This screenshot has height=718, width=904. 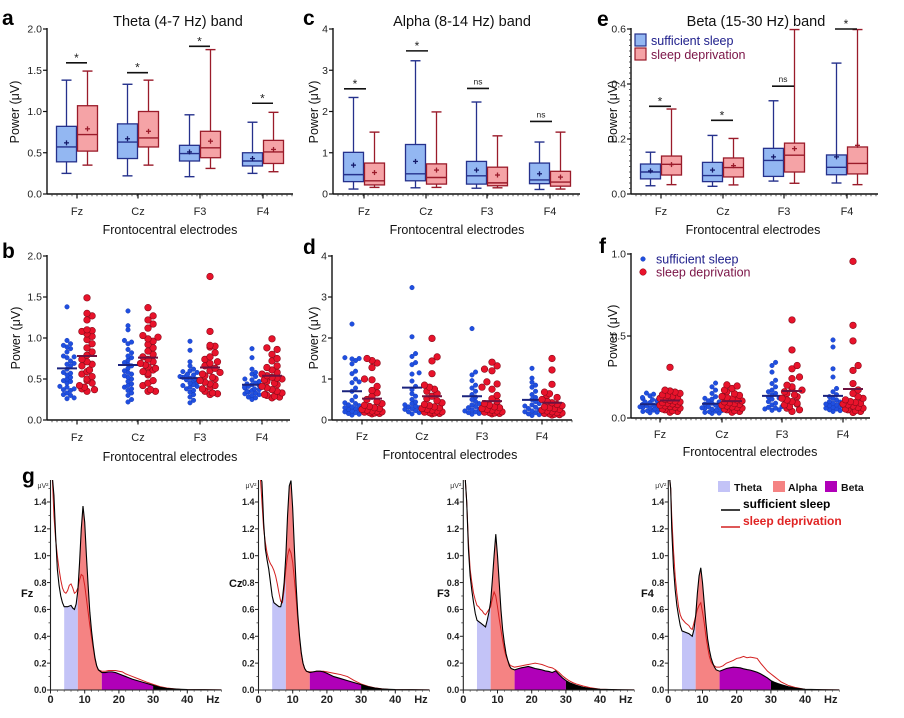 What do you see at coordinates (178, 22) in the screenshot?
I see `panel-title: Theta (4-7 Hz) band` at bounding box center [178, 22].